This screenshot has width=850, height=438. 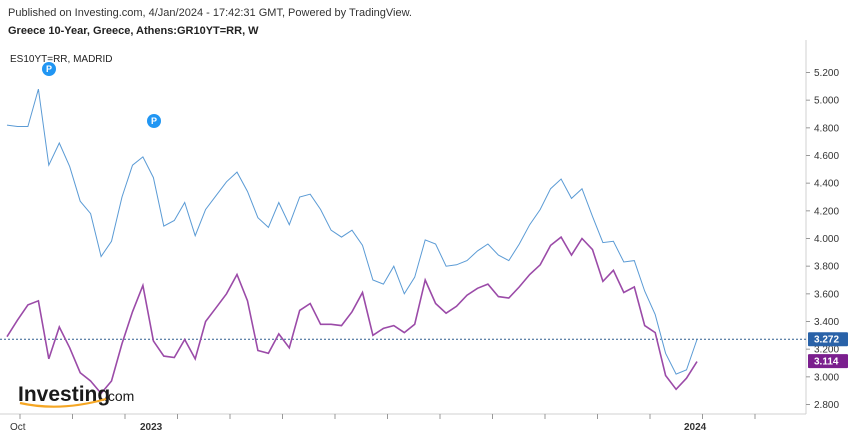 I want to click on y-tick-label: 3.600, so click(x=826, y=294).